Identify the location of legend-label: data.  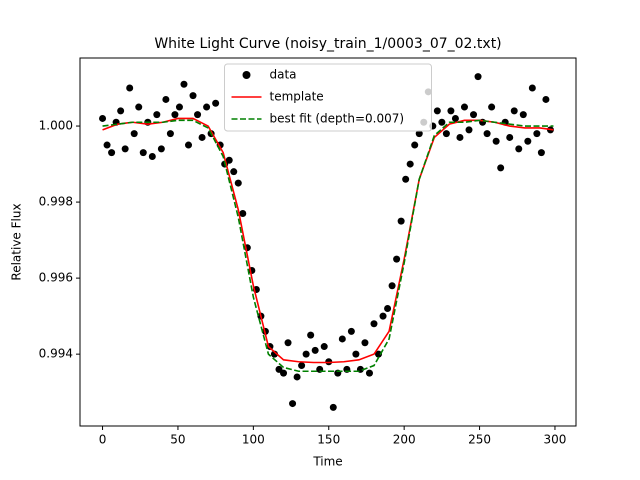
(283, 75).